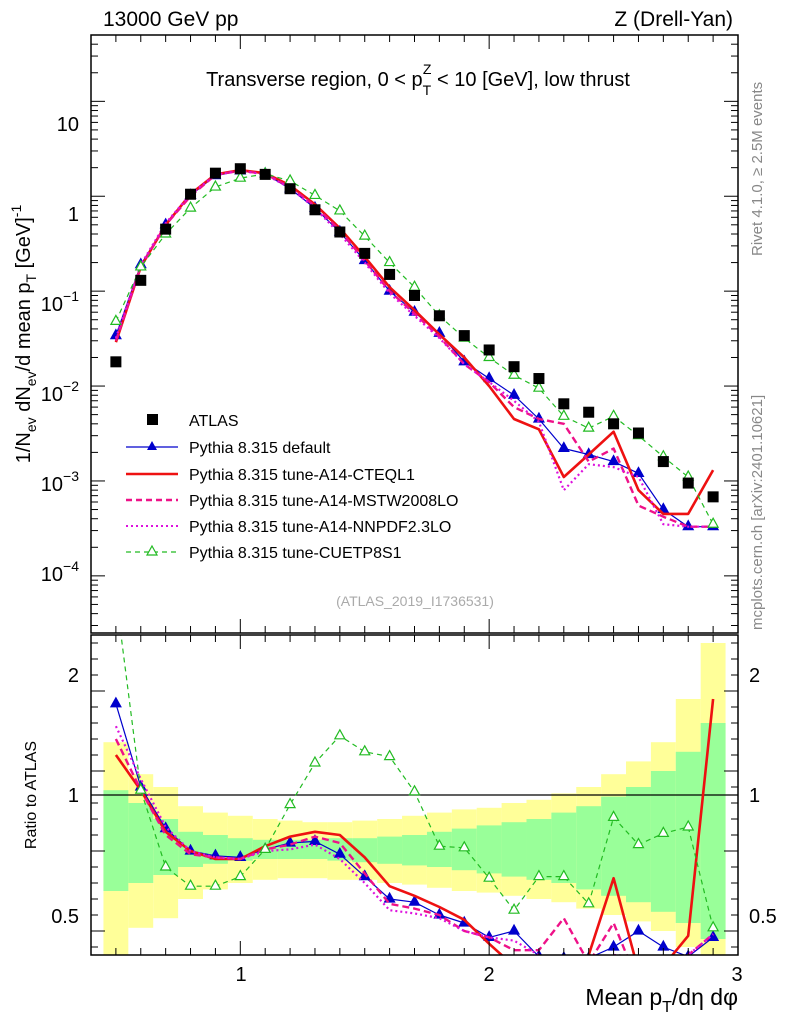  Describe the element at coordinates (23, 334) in the screenshot. I see `main-ylabel: 1/Nev dNev/d mean pT [GeV]-1` at that location.